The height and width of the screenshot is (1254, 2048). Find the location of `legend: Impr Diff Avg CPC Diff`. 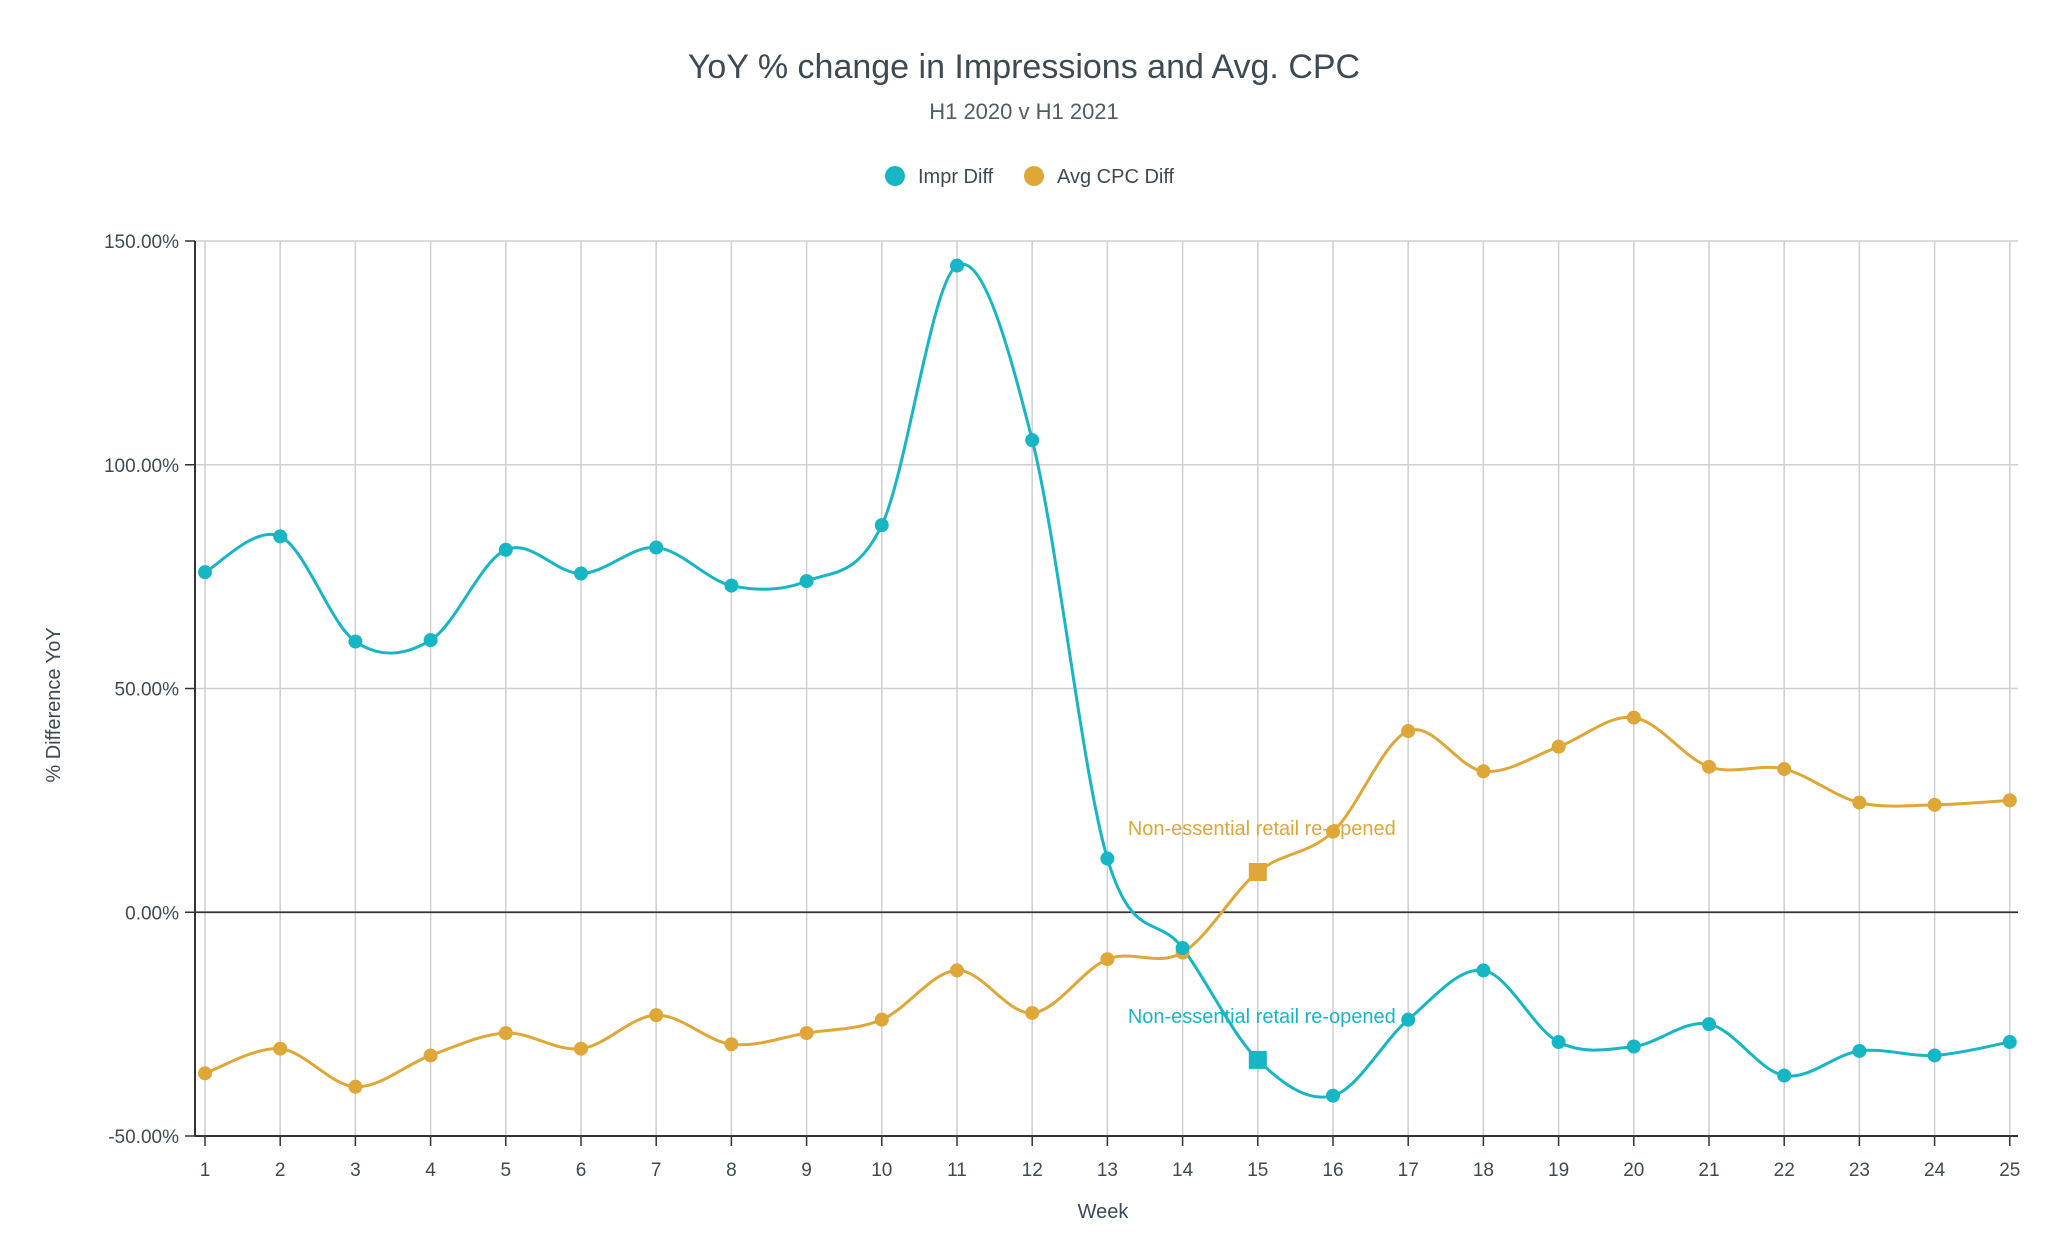

legend: Impr Diff Avg CPC Diff is located at coordinates (1030, 177).